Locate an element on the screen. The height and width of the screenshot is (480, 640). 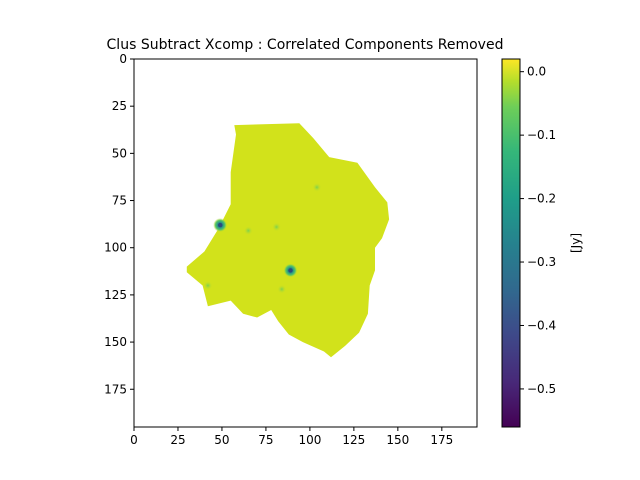
y-tick-1: 25 is located at coordinates (123, 106).